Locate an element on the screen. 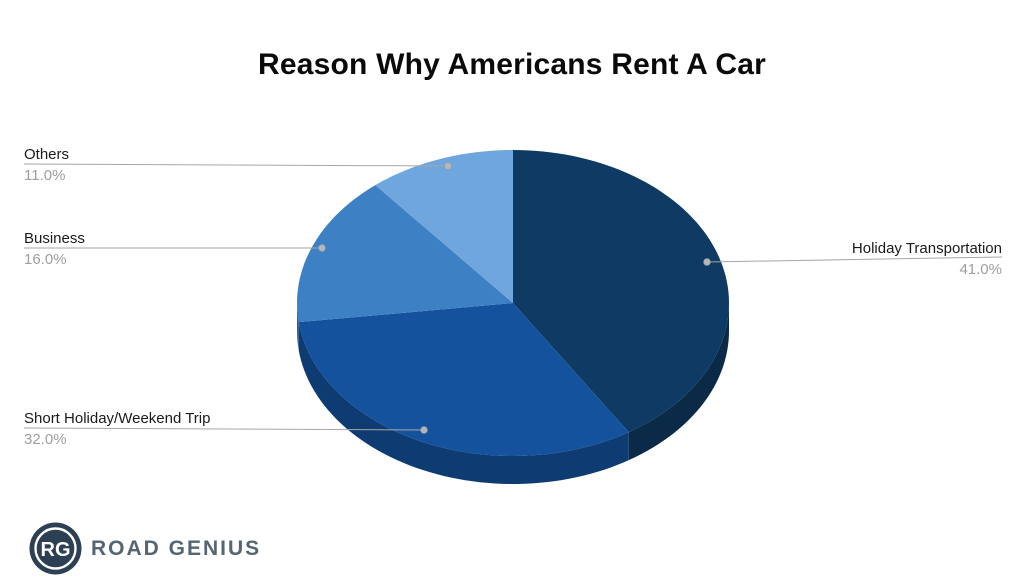 Image resolution: width=1024 pixels, height=582 pixels. callout-business: Business 16.0% is located at coordinates (54, 249).